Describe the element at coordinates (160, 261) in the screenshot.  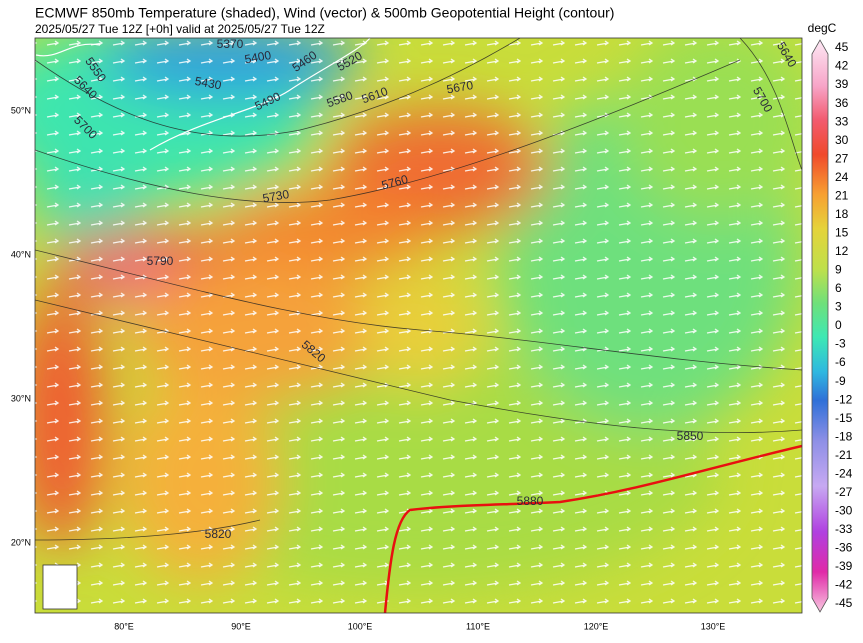
I see `contour-label: 5790` at that location.